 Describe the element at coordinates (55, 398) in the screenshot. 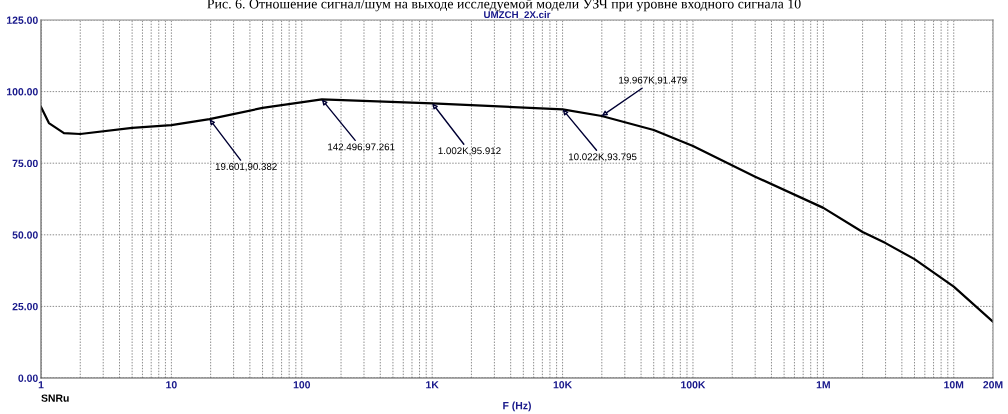

I see `text: SNRu` at that location.